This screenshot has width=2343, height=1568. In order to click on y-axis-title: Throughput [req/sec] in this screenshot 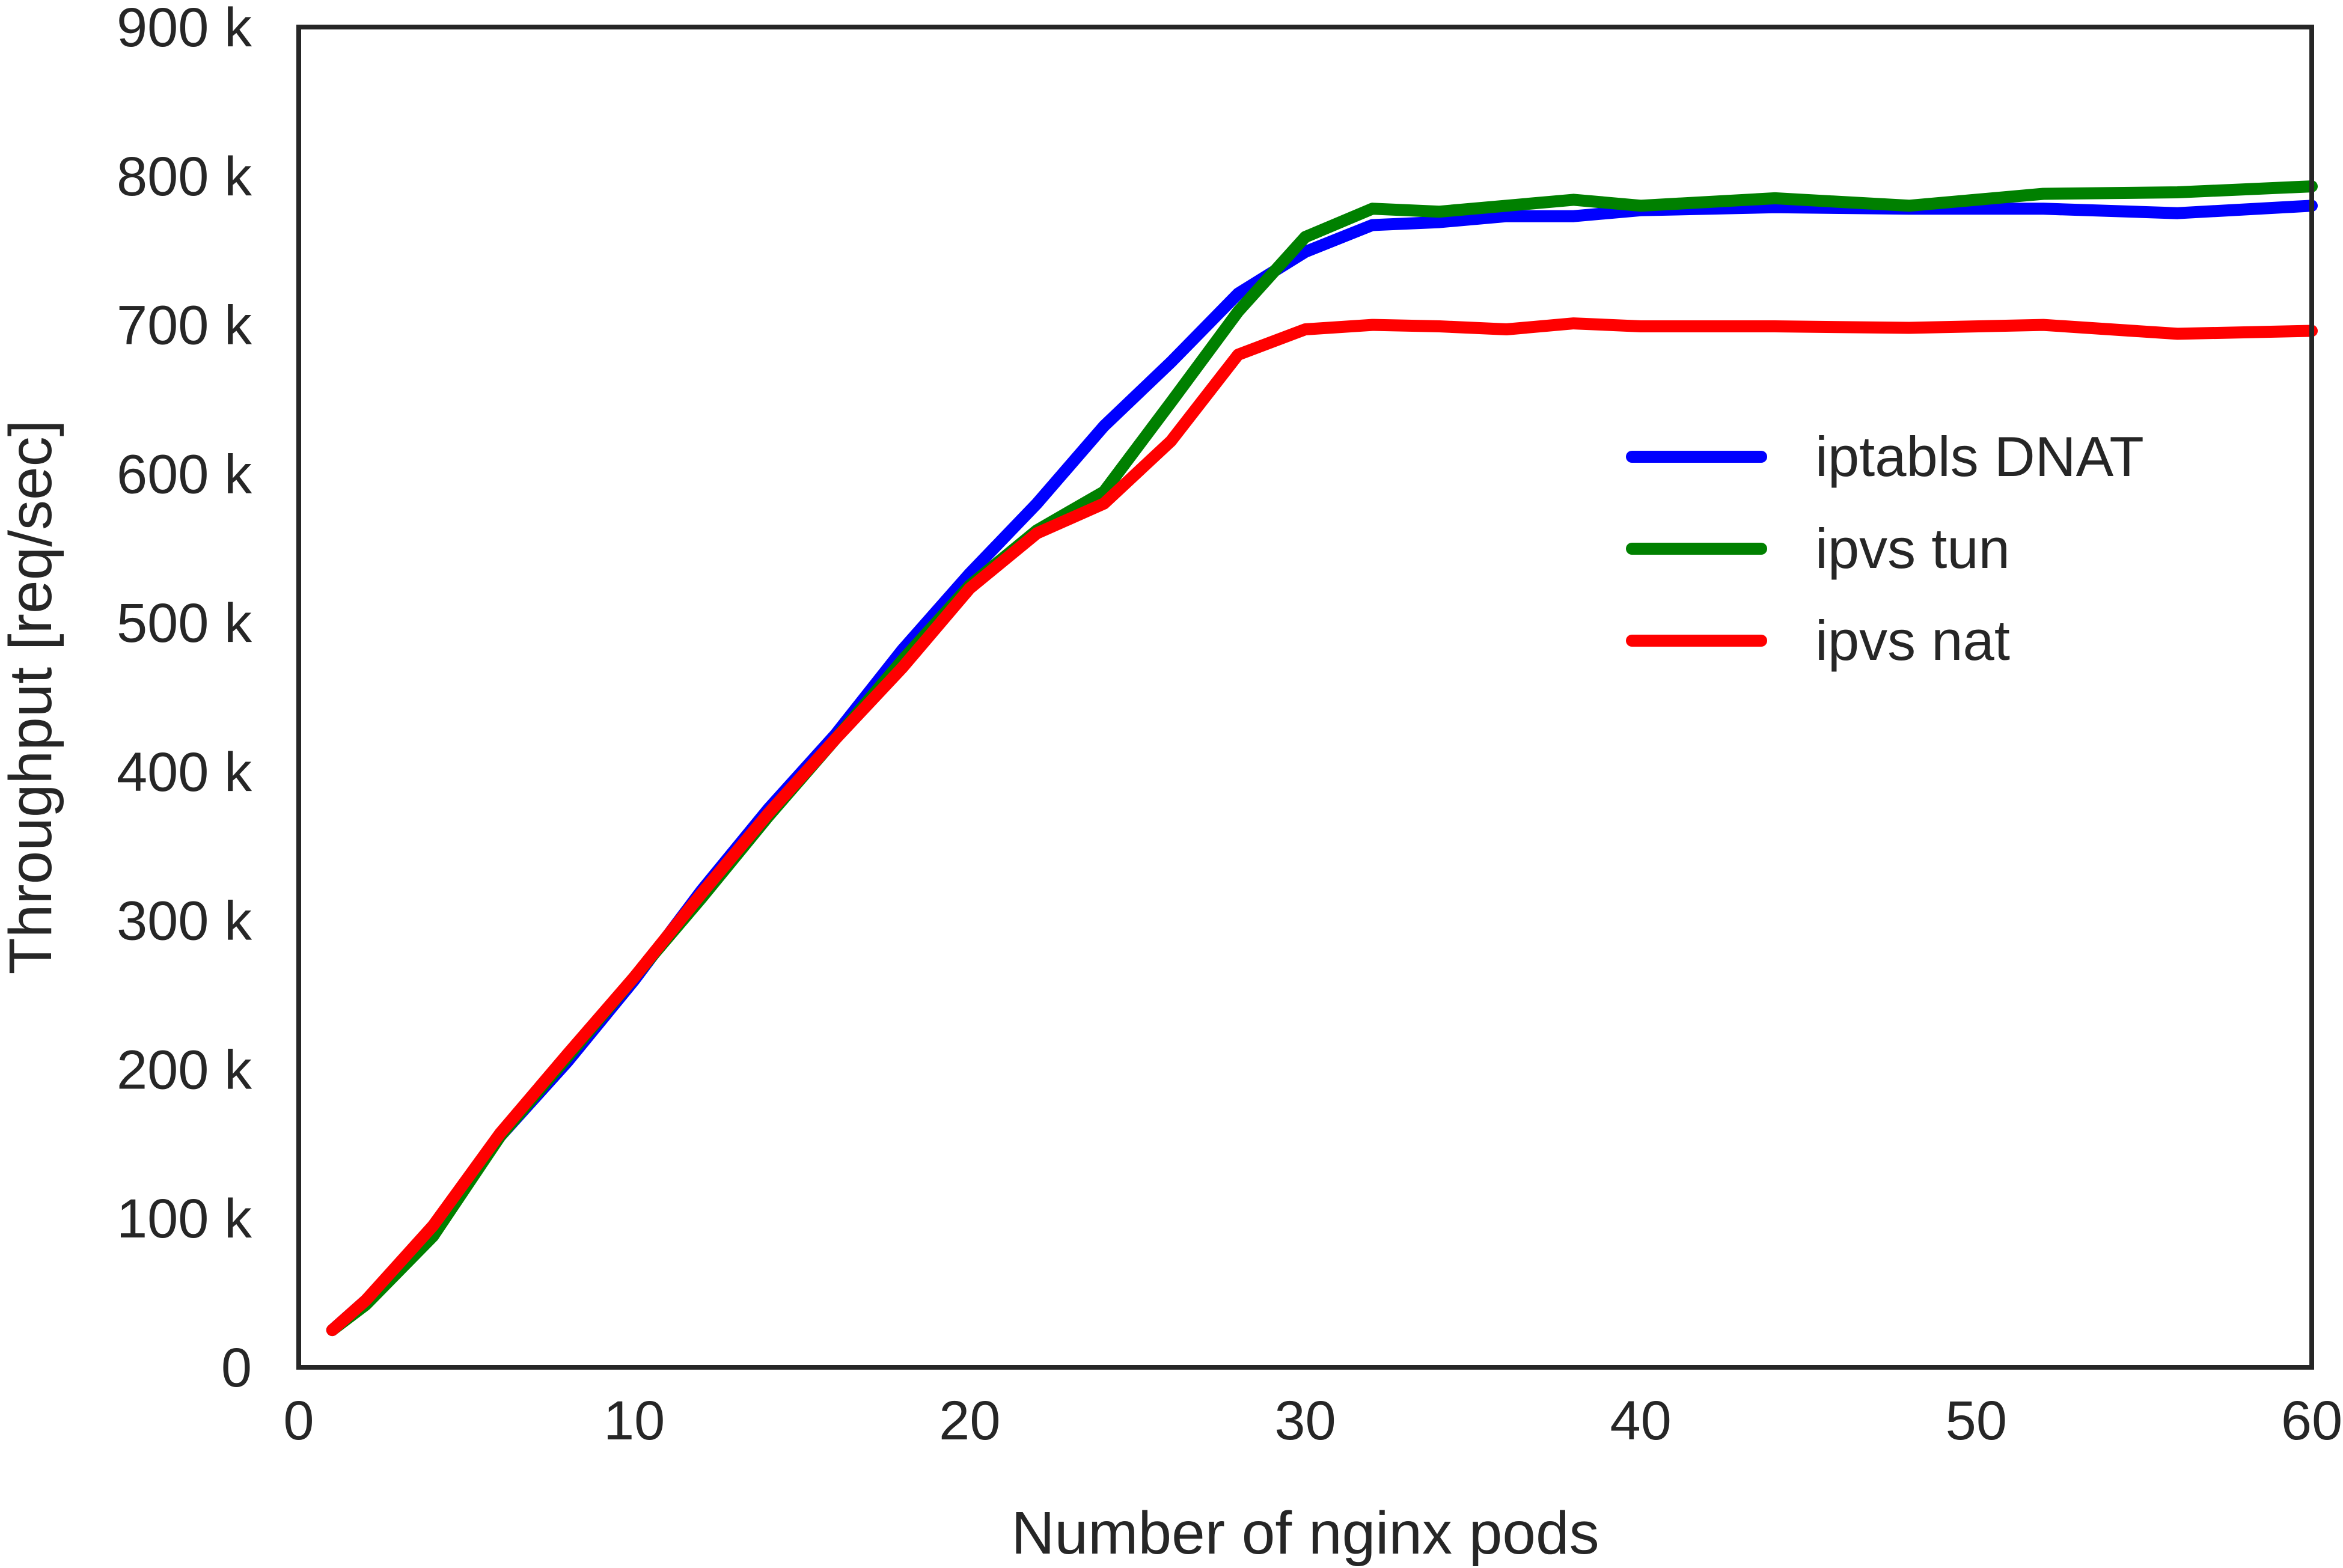, I will do `click(32, 697)`.